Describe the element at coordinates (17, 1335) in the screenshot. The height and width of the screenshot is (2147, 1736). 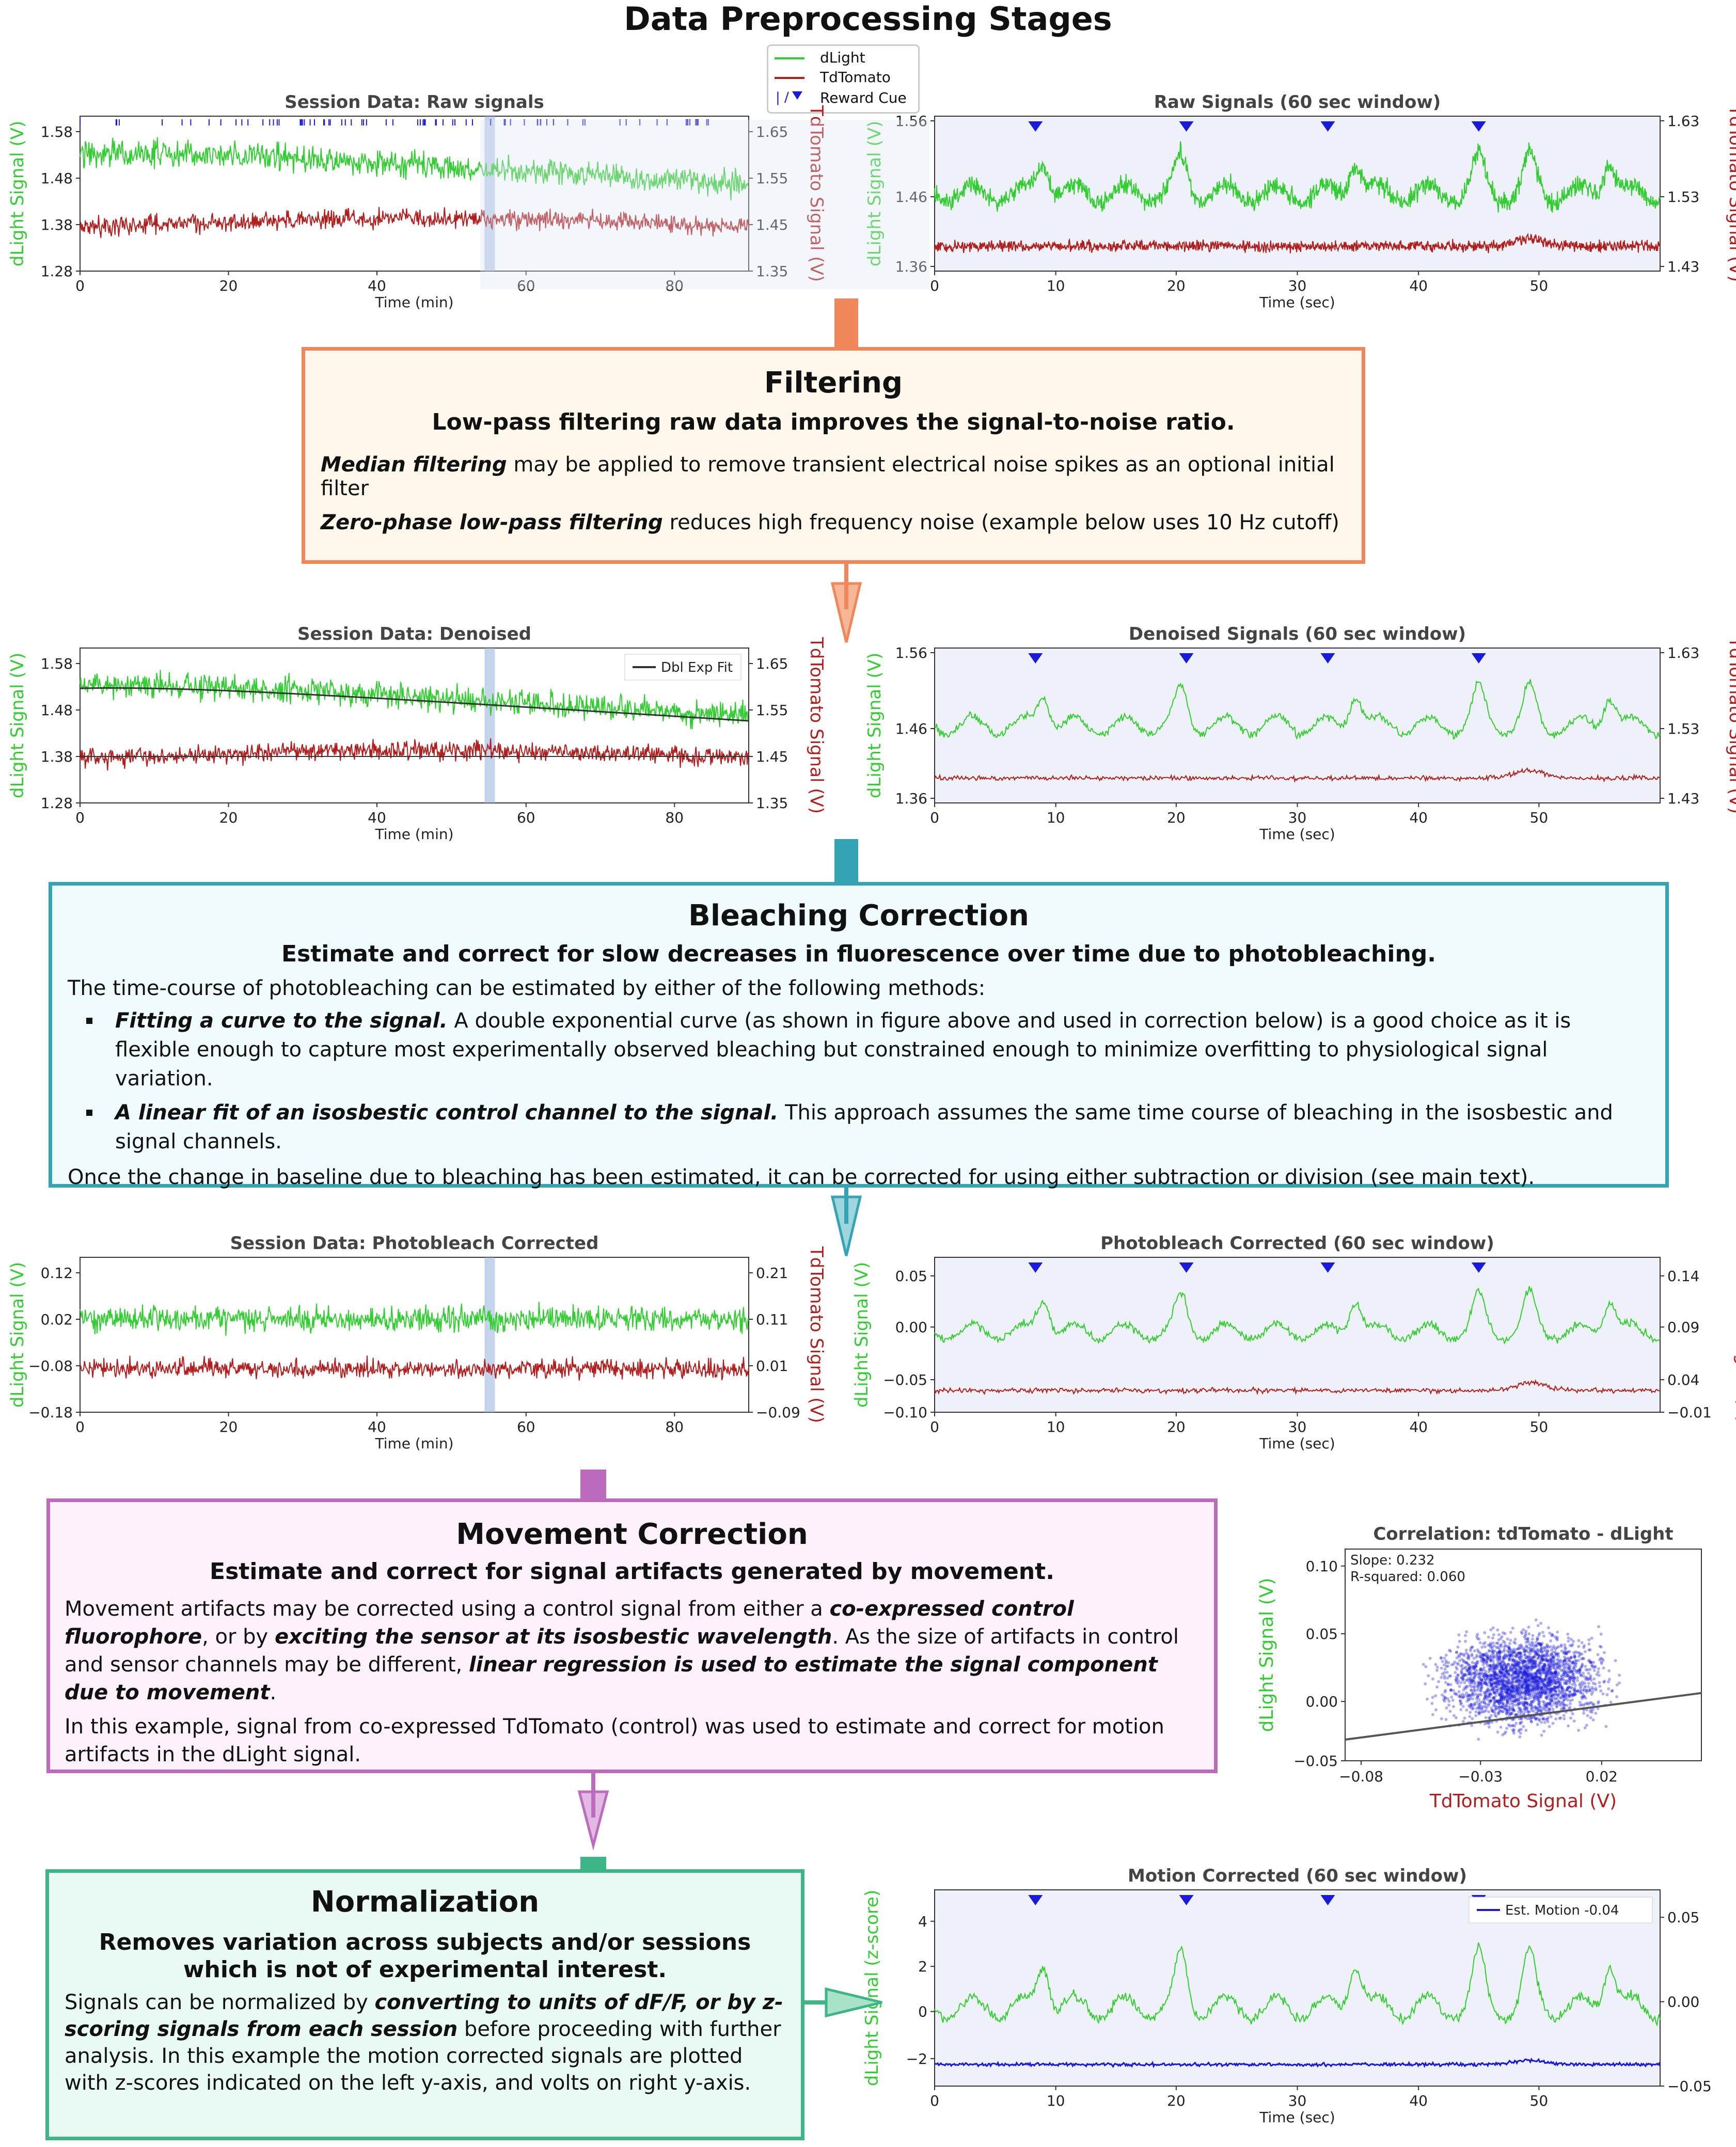
I see `y-axis-label-left: dLight Signal (V)` at that location.